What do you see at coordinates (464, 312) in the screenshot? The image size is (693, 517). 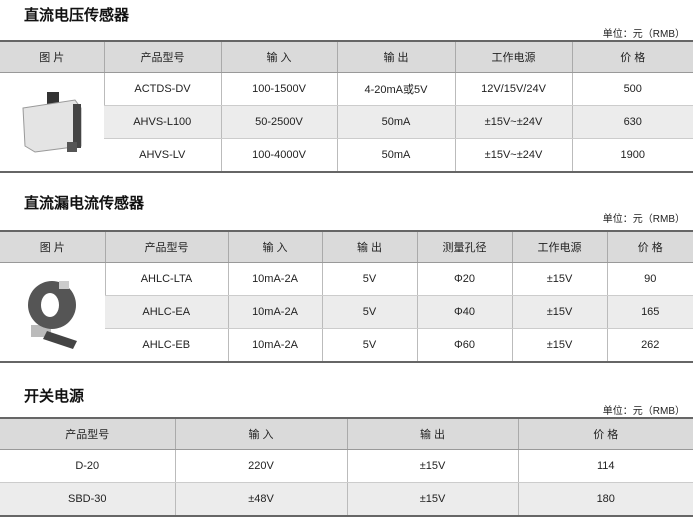 I see `cell-aperture: Φ40` at bounding box center [464, 312].